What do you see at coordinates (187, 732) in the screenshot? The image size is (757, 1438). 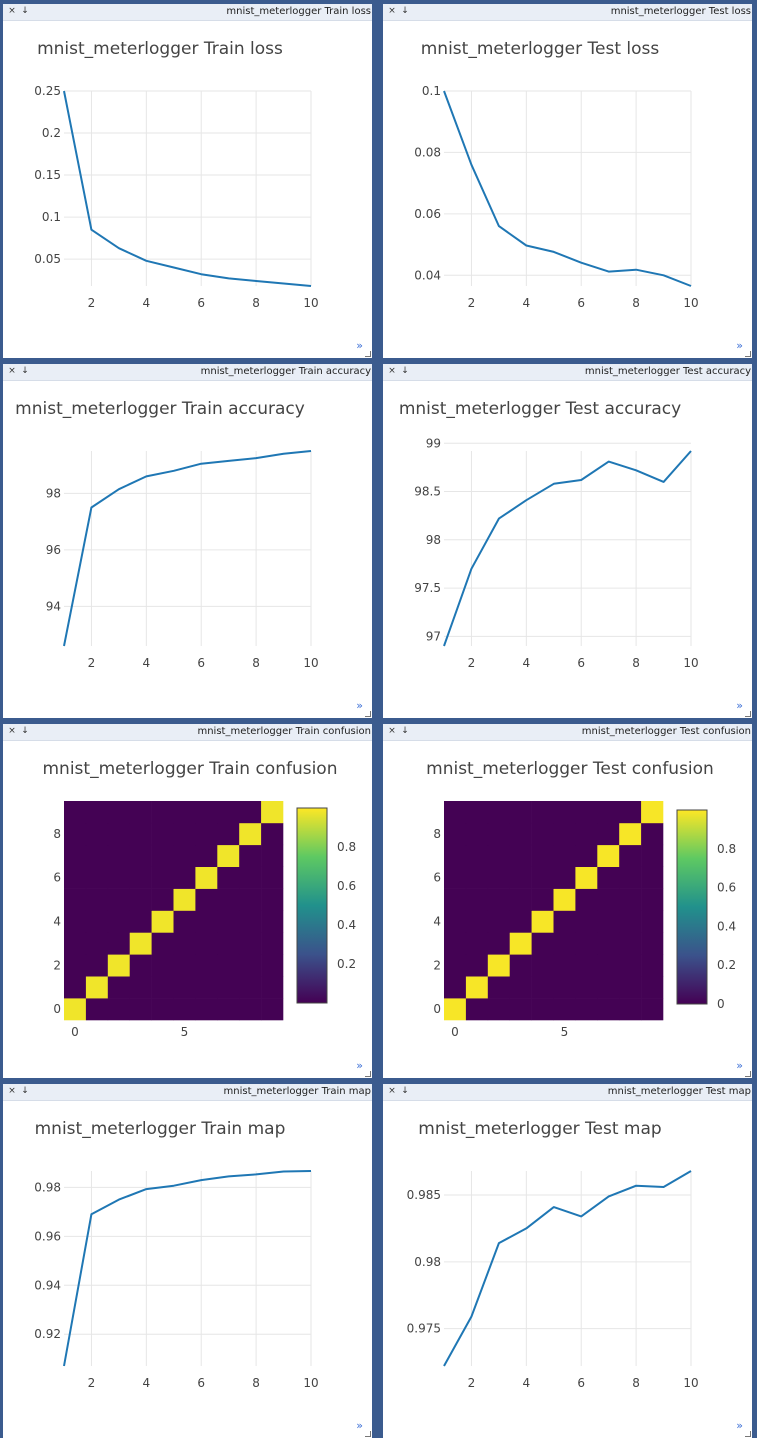 I see `pane-title-bar: × ↓ mnist_meterlogger Train confusion` at bounding box center [187, 732].